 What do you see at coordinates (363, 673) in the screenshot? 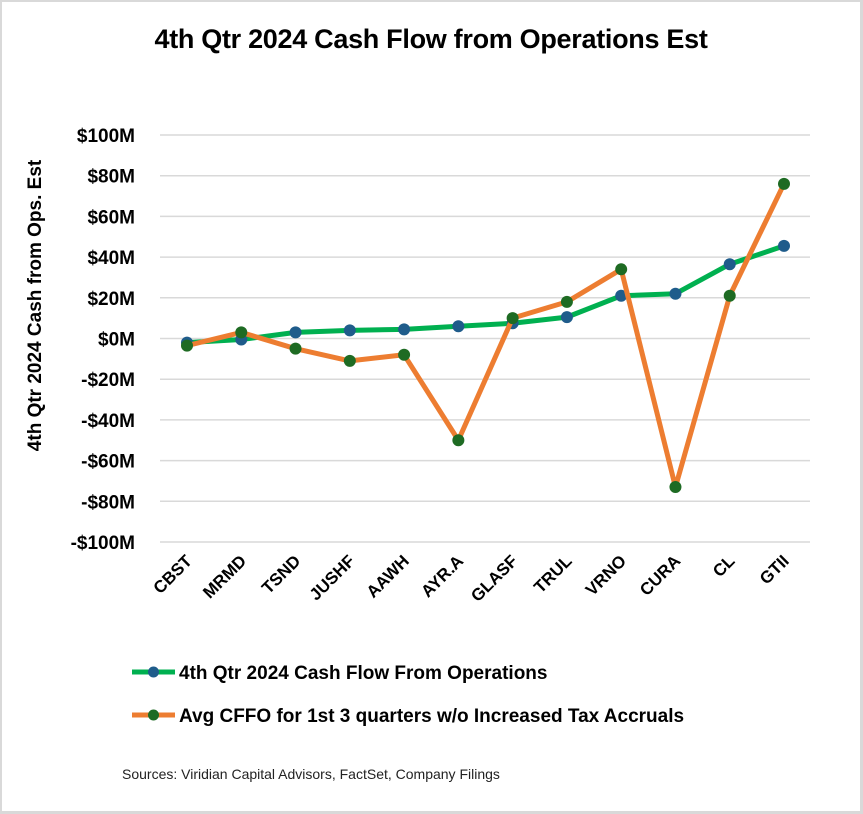
I see `legend-label: 4th Qtr 2024 Cash Flow From Operations` at bounding box center [363, 673].